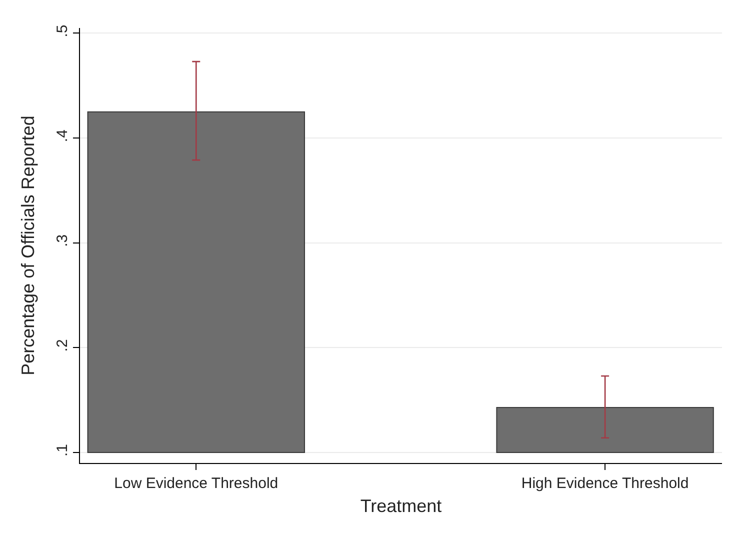 Image resolution: width=729 pixels, height=535 pixels. Describe the element at coordinates (401, 506) in the screenshot. I see `x-axis-title: Treatment` at that location.